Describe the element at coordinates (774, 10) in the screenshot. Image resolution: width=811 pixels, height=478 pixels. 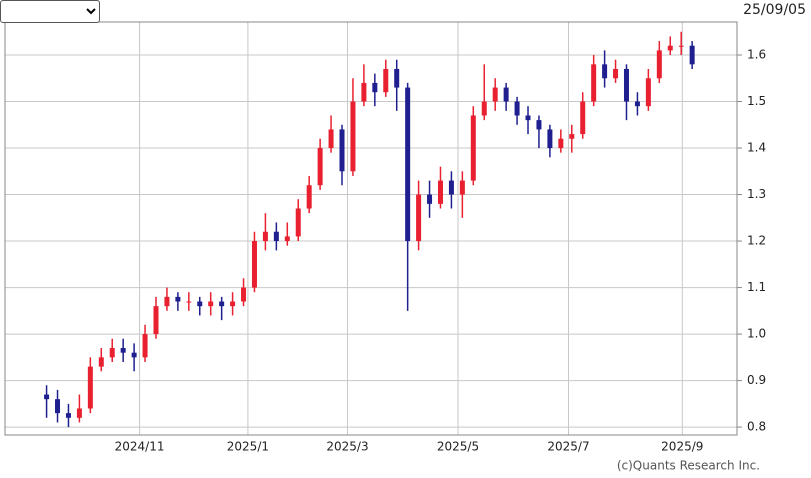
I see `date: 25/09/05` at that location.